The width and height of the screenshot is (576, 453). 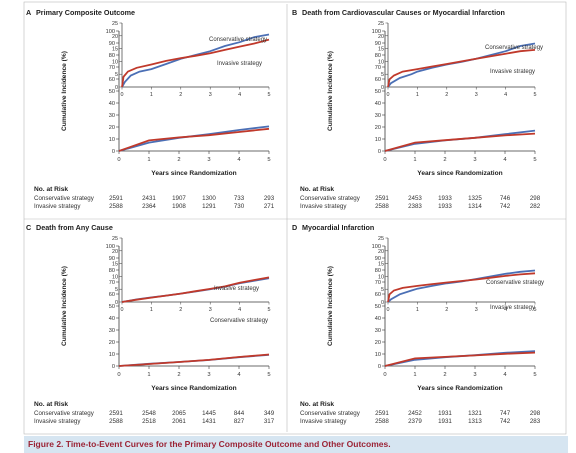 What do you see at coordinates (294, 227) in the screenshot?
I see `panel-label: D` at bounding box center [294, 227].